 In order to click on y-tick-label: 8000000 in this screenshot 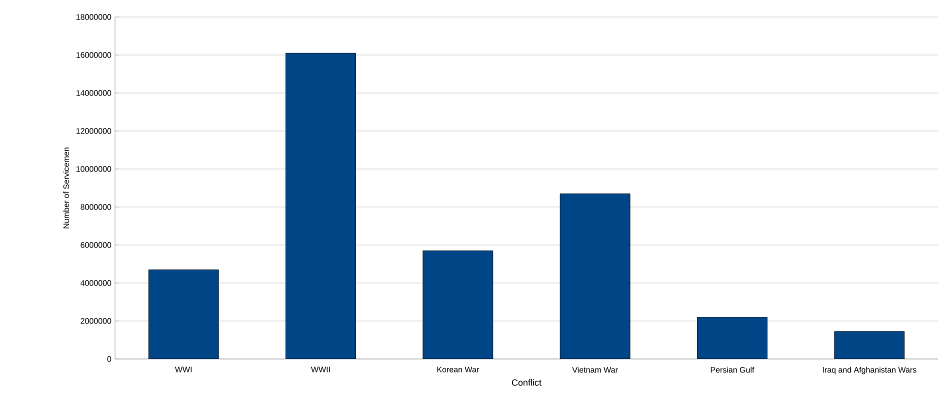, I will do `click(96, 207)`.